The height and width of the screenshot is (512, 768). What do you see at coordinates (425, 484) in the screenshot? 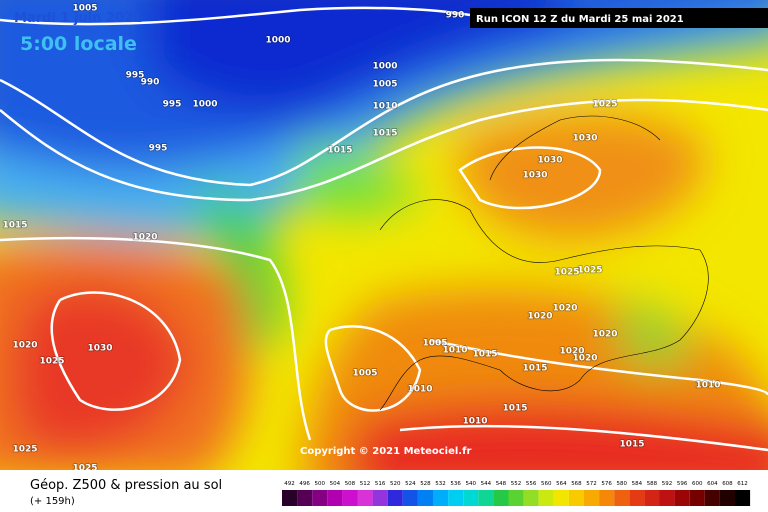
I see `scale-label: 528` at bounding box center [425, 484].